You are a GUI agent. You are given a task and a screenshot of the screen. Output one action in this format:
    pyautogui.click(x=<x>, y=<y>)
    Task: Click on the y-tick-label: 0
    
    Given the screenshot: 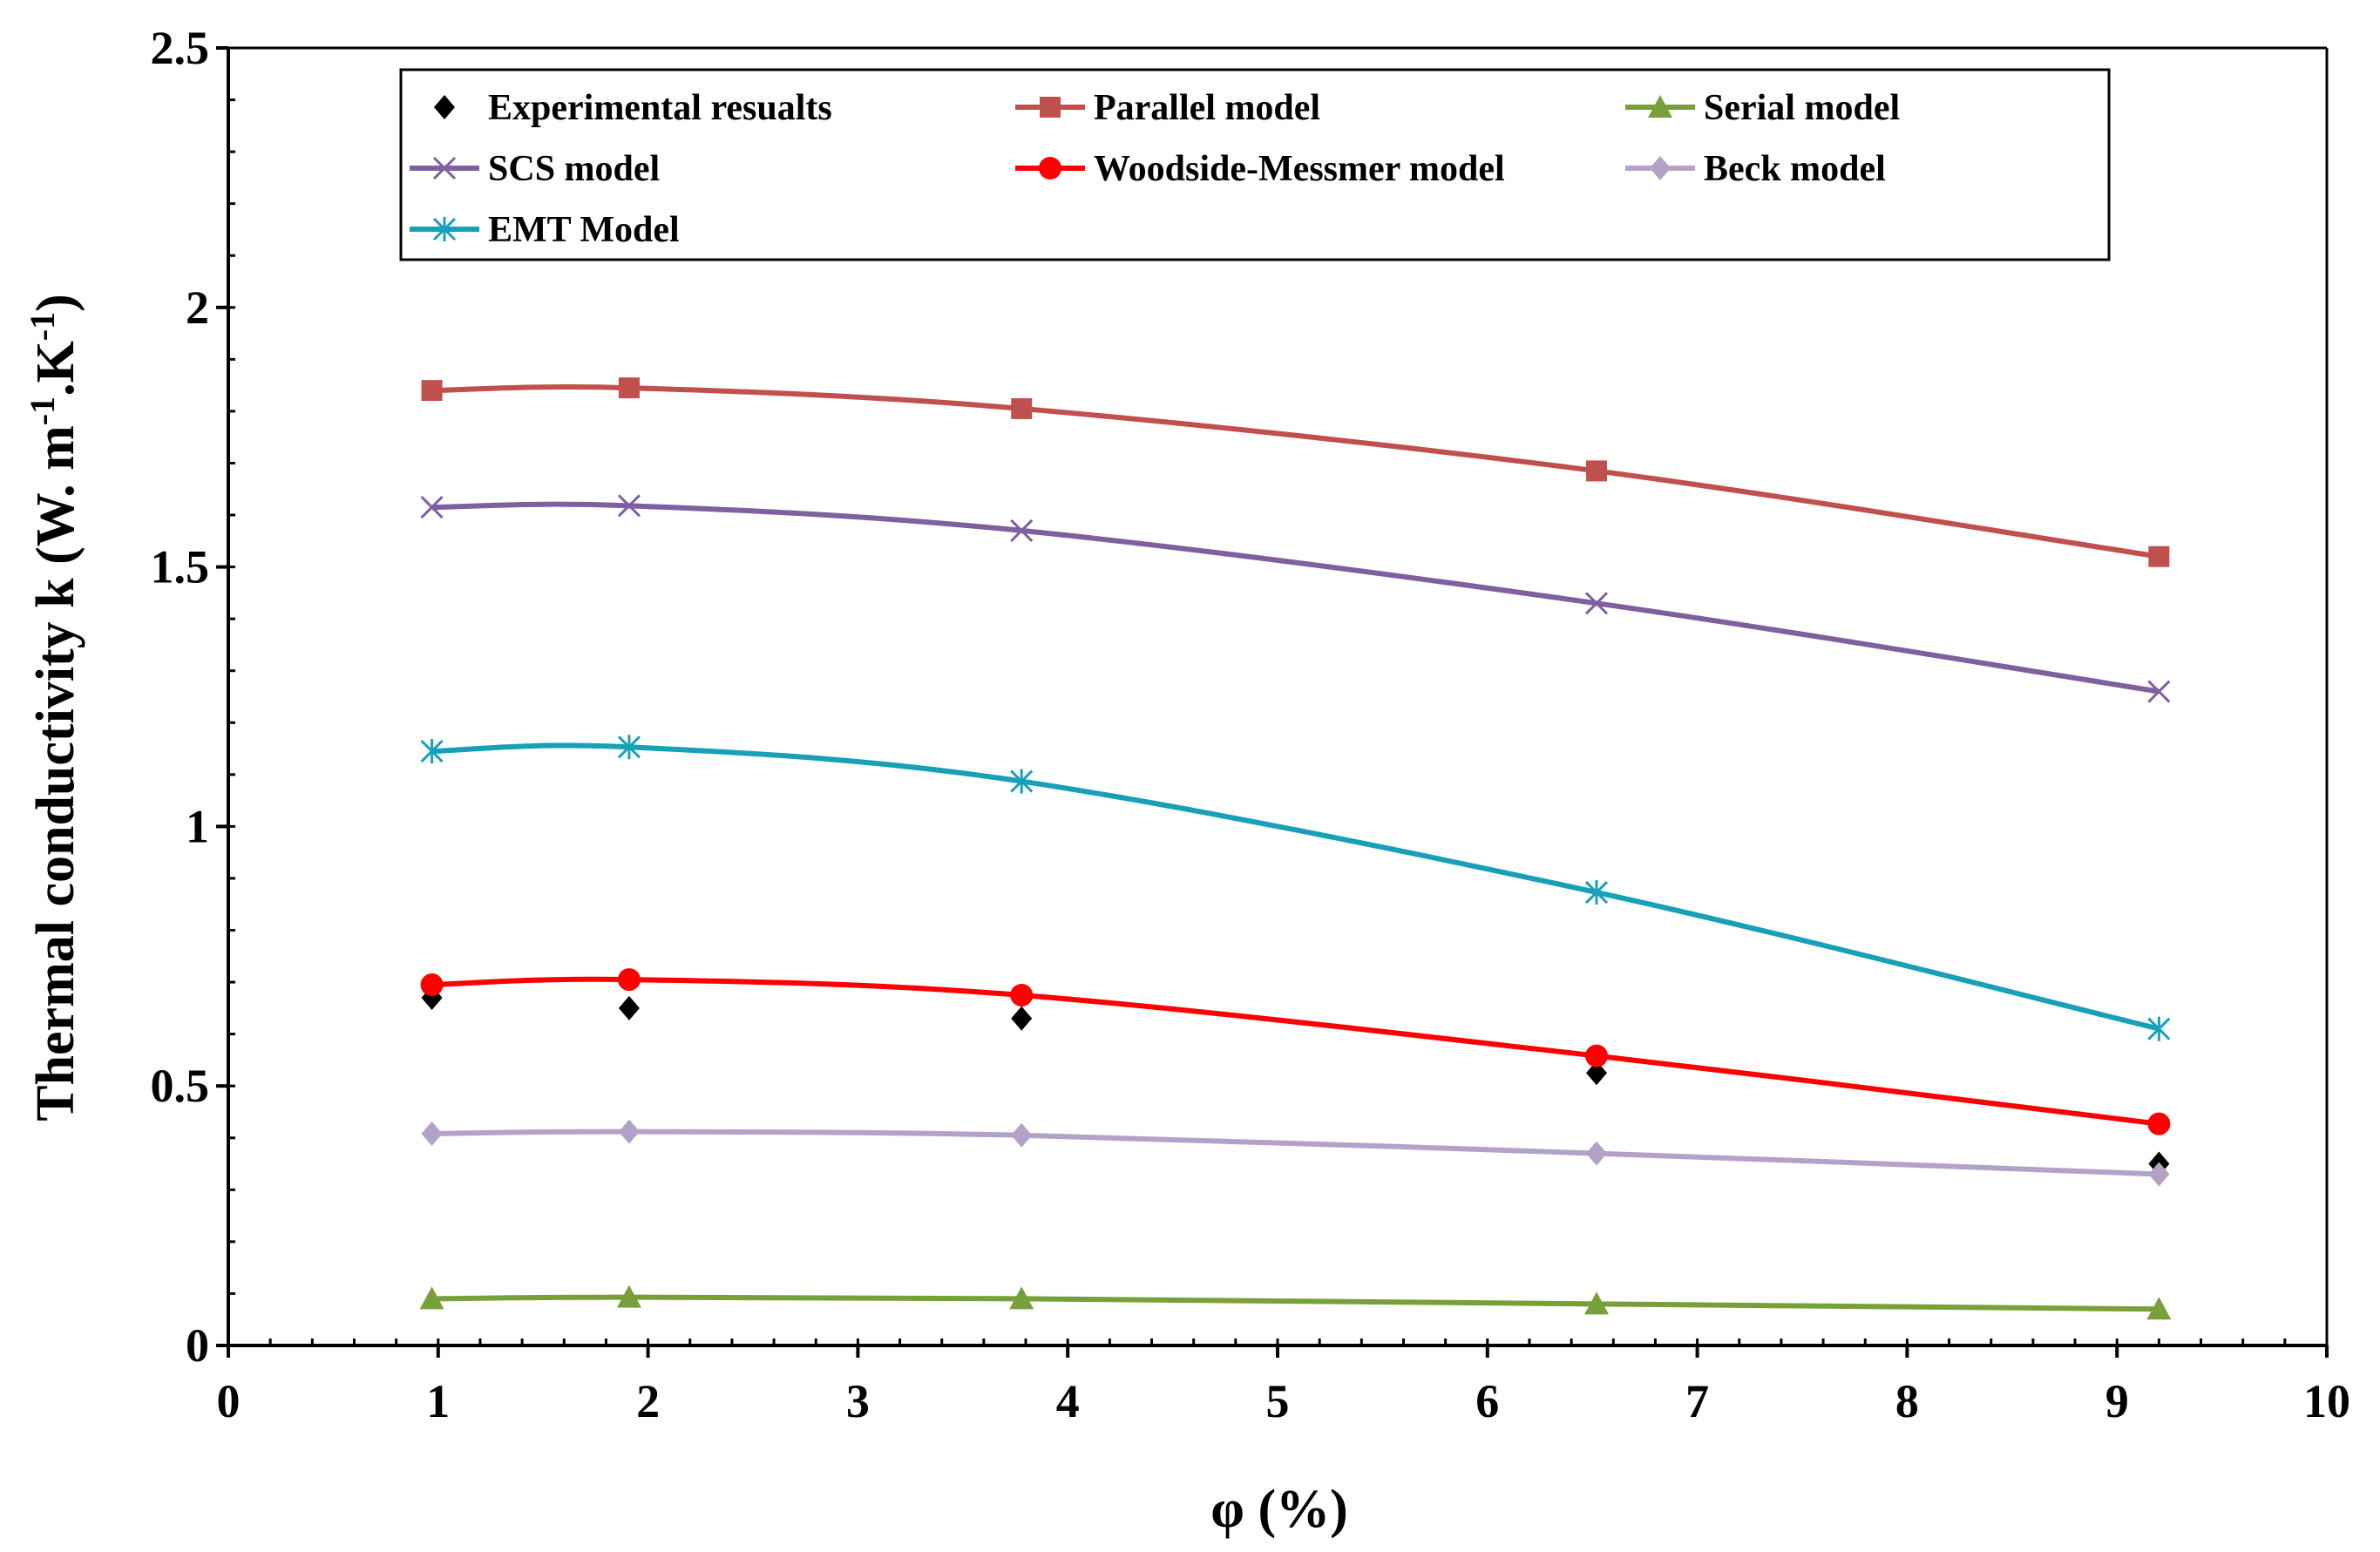 What is the action you would take?
    pyautogui.click(x=197, y=1345)
    